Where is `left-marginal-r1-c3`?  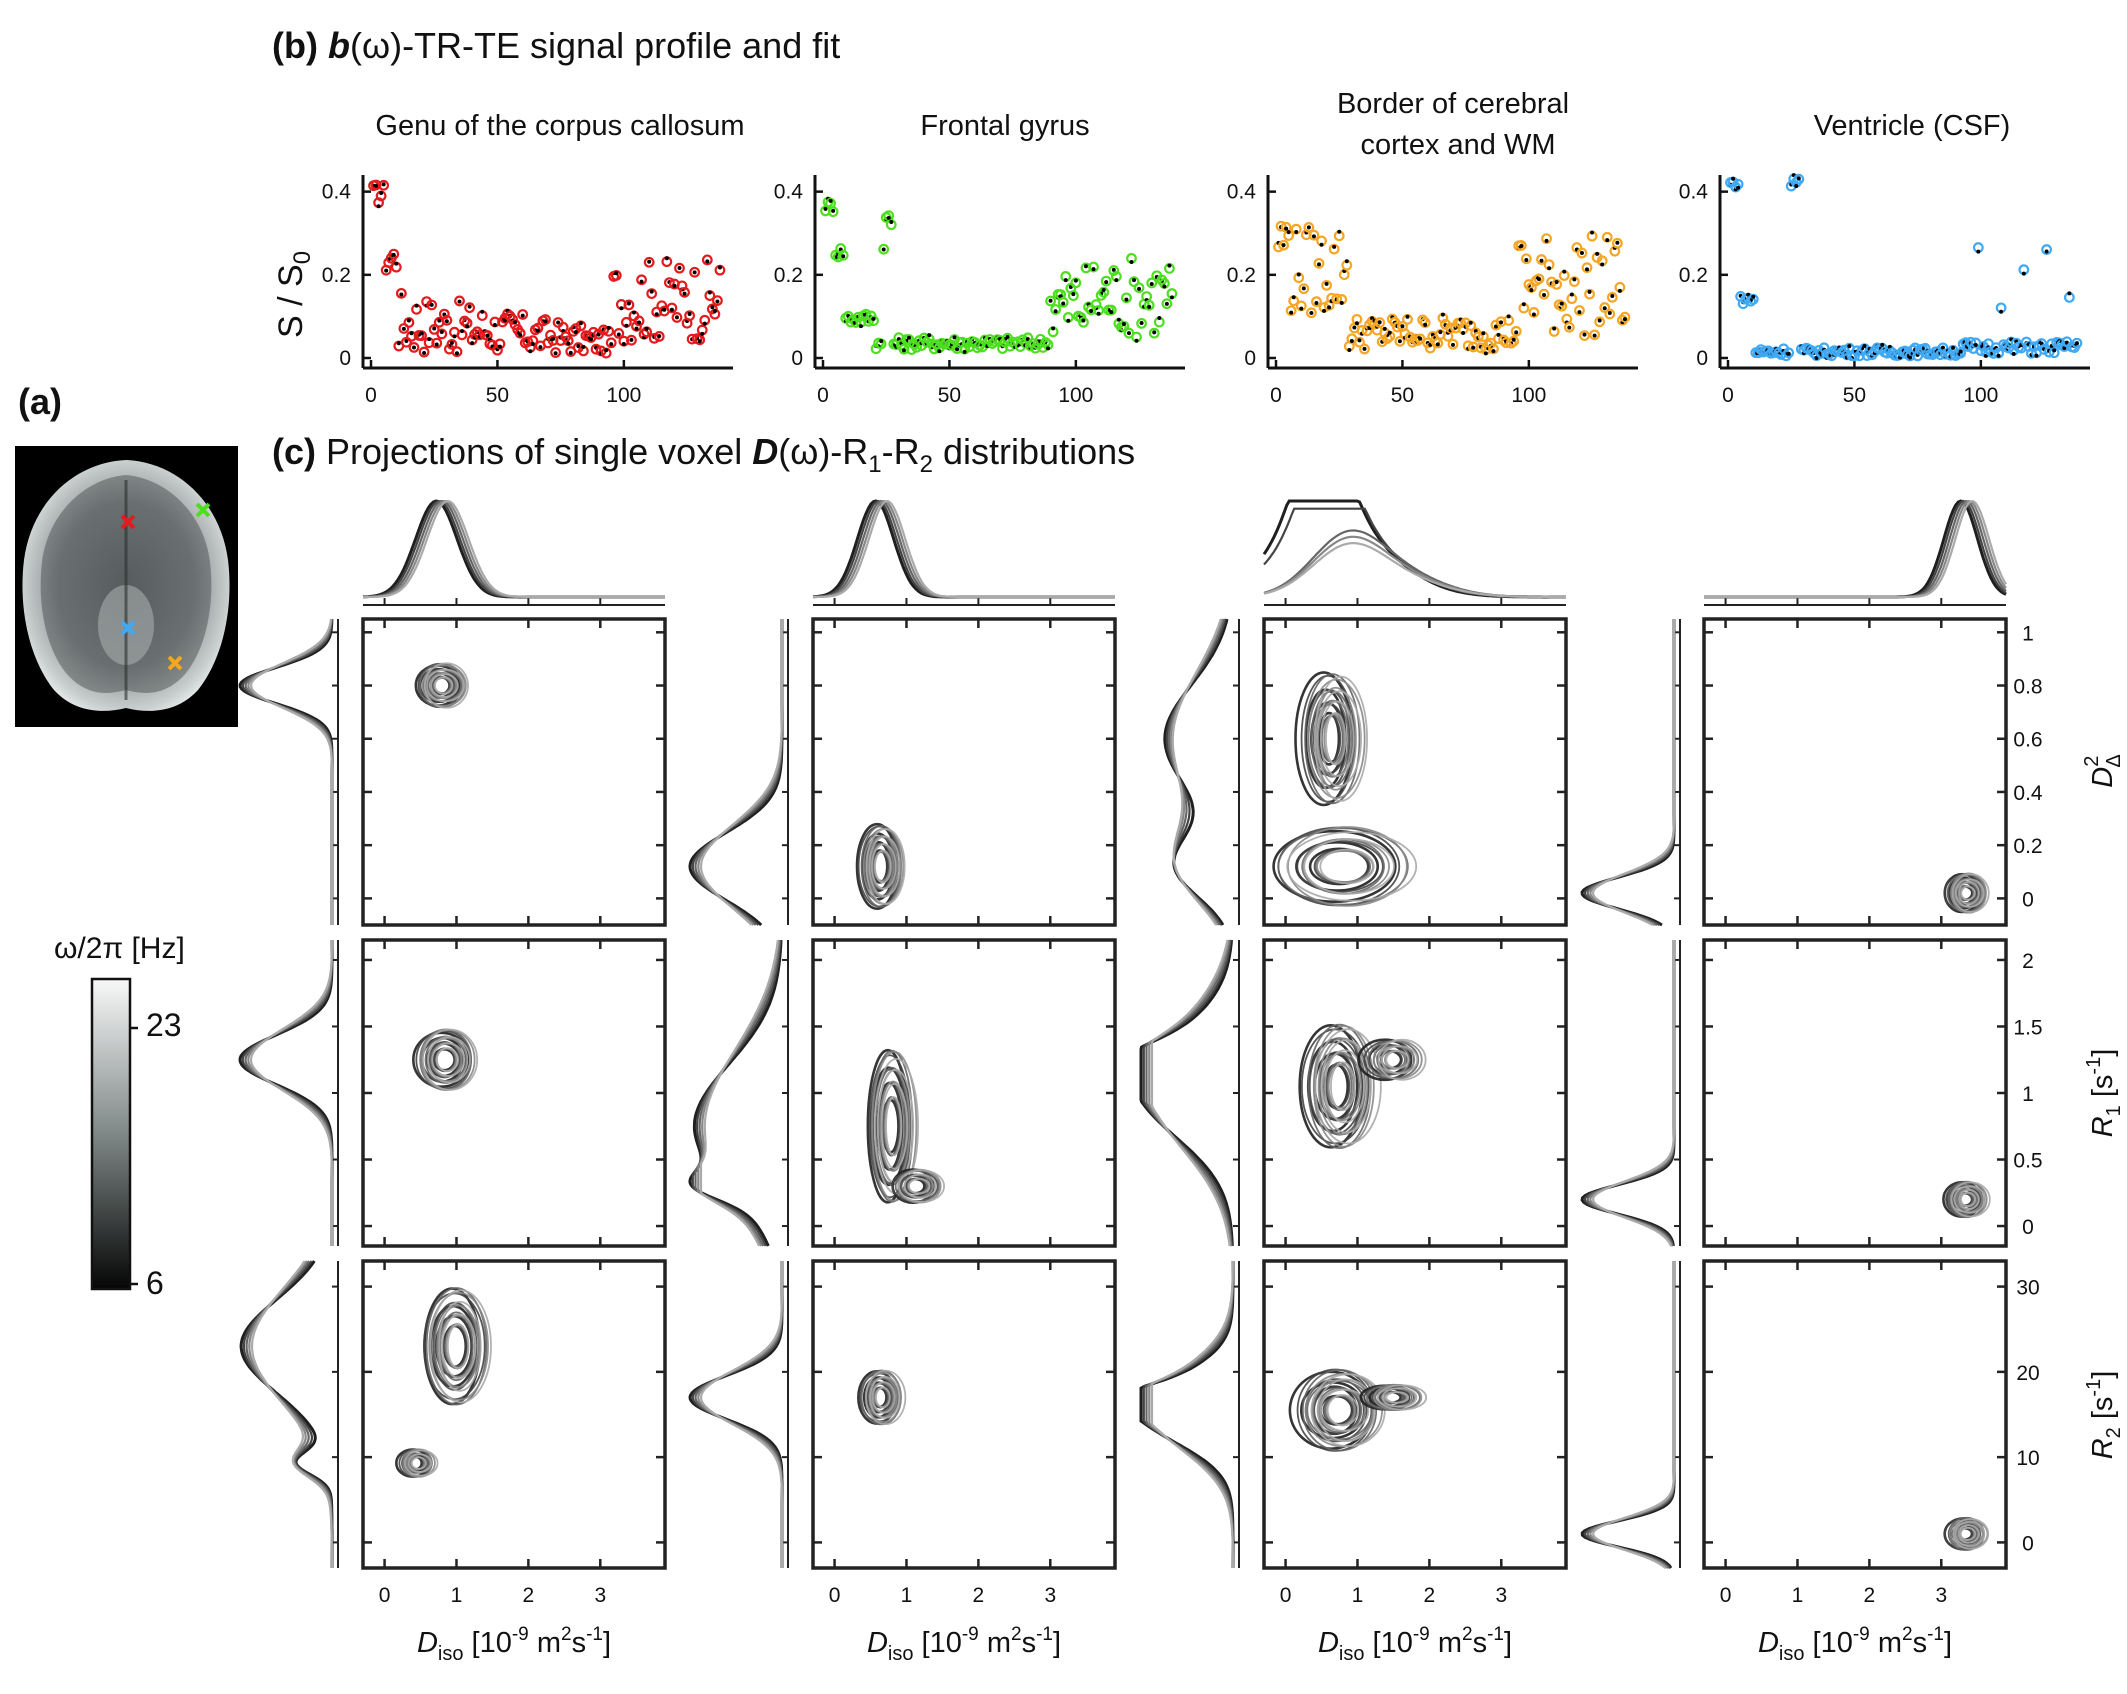
left-marginal-r1-c3 is located at coordinates (1201, 772).